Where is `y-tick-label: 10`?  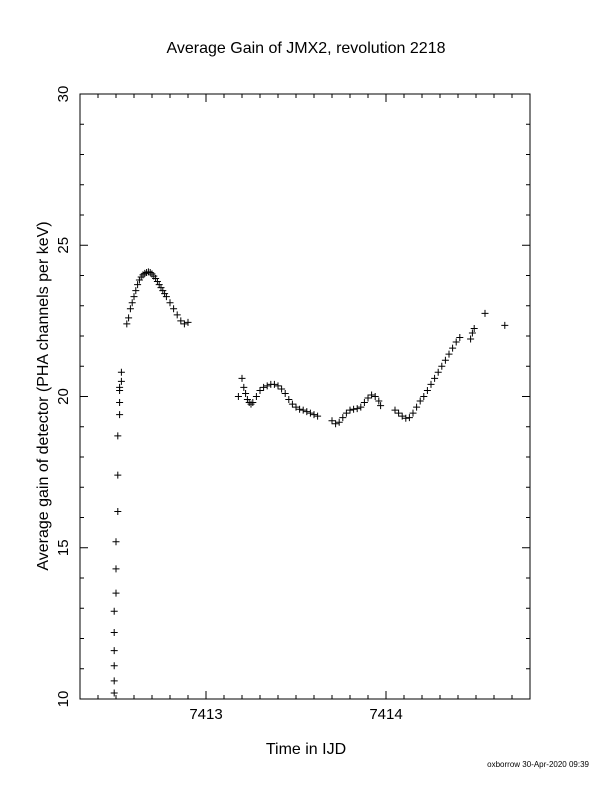
y-tick-label: 10 is located at coordinates (63, 699).